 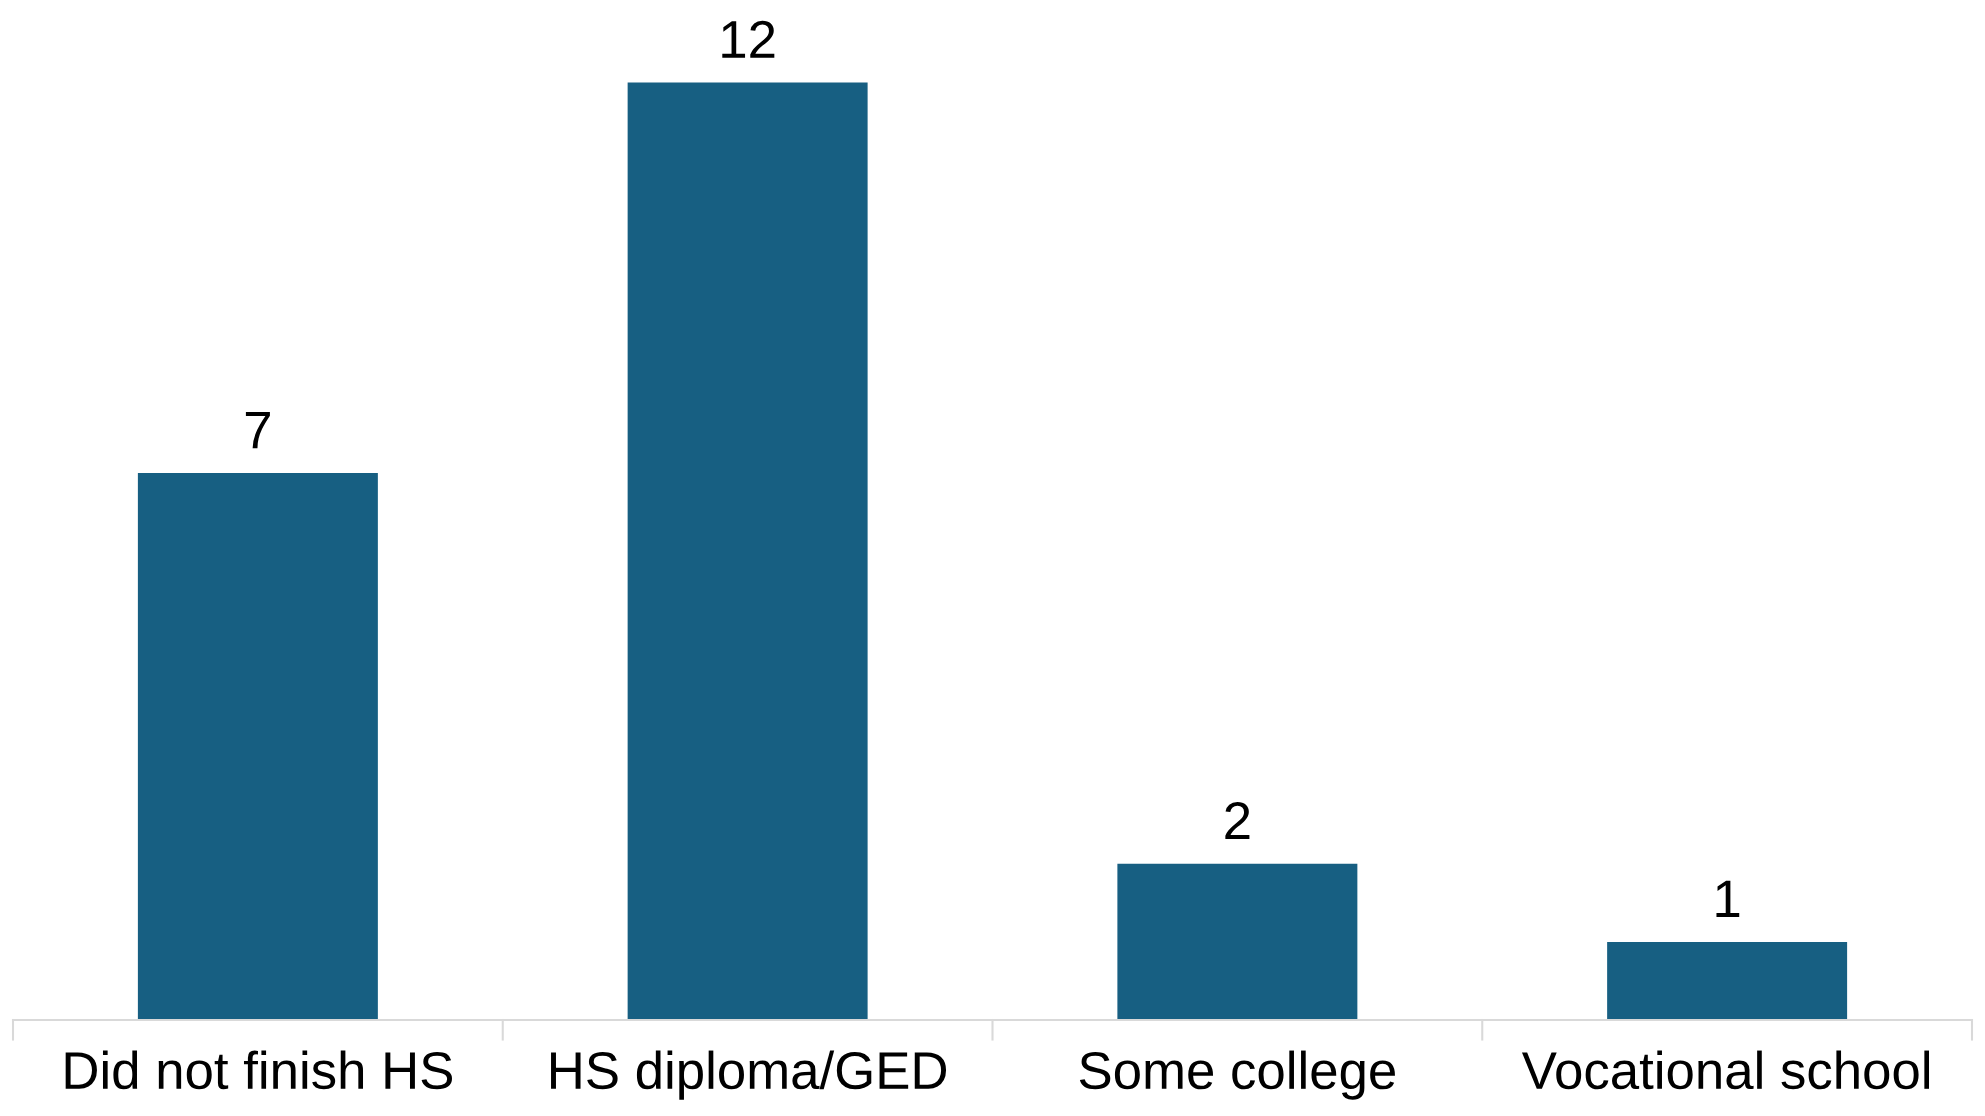 What do you see at coordinates (1237, 820) in the screenshot?
I see `data-label: 2` at bounding box center [1237, 820].